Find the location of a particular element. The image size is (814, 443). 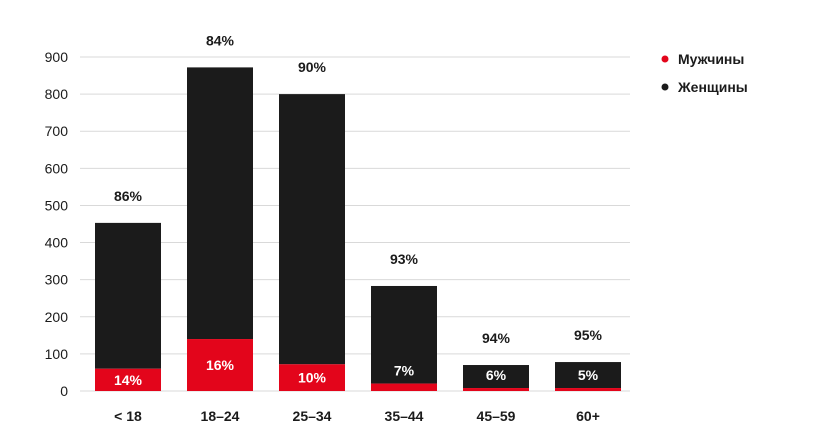

y-tick-label: 300 is located at coordinates (57, 280).